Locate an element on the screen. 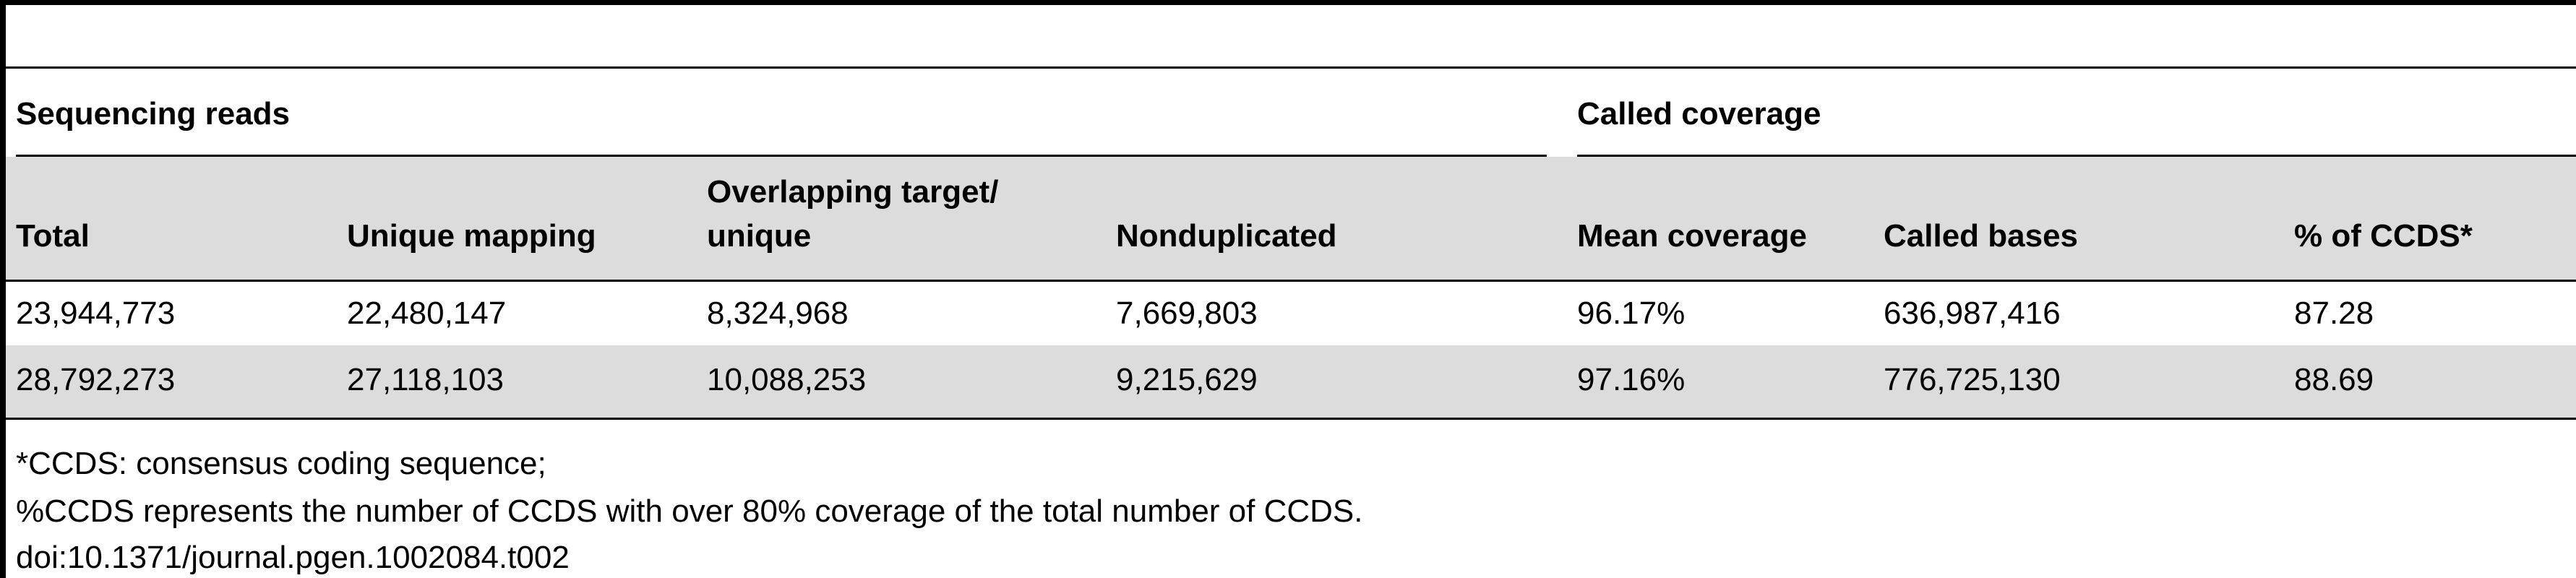  col-header-pct-ccds: % of CCDS* is located at coordinates (2384, 236).